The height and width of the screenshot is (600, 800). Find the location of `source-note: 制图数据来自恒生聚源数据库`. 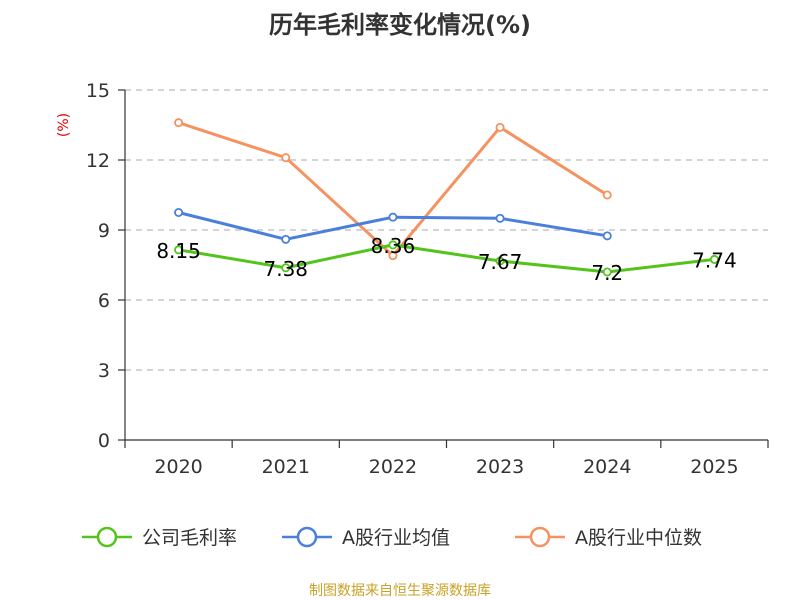

source-note: 制图数据来自恒生聚源数据库 is located at coordinates (400, 591).